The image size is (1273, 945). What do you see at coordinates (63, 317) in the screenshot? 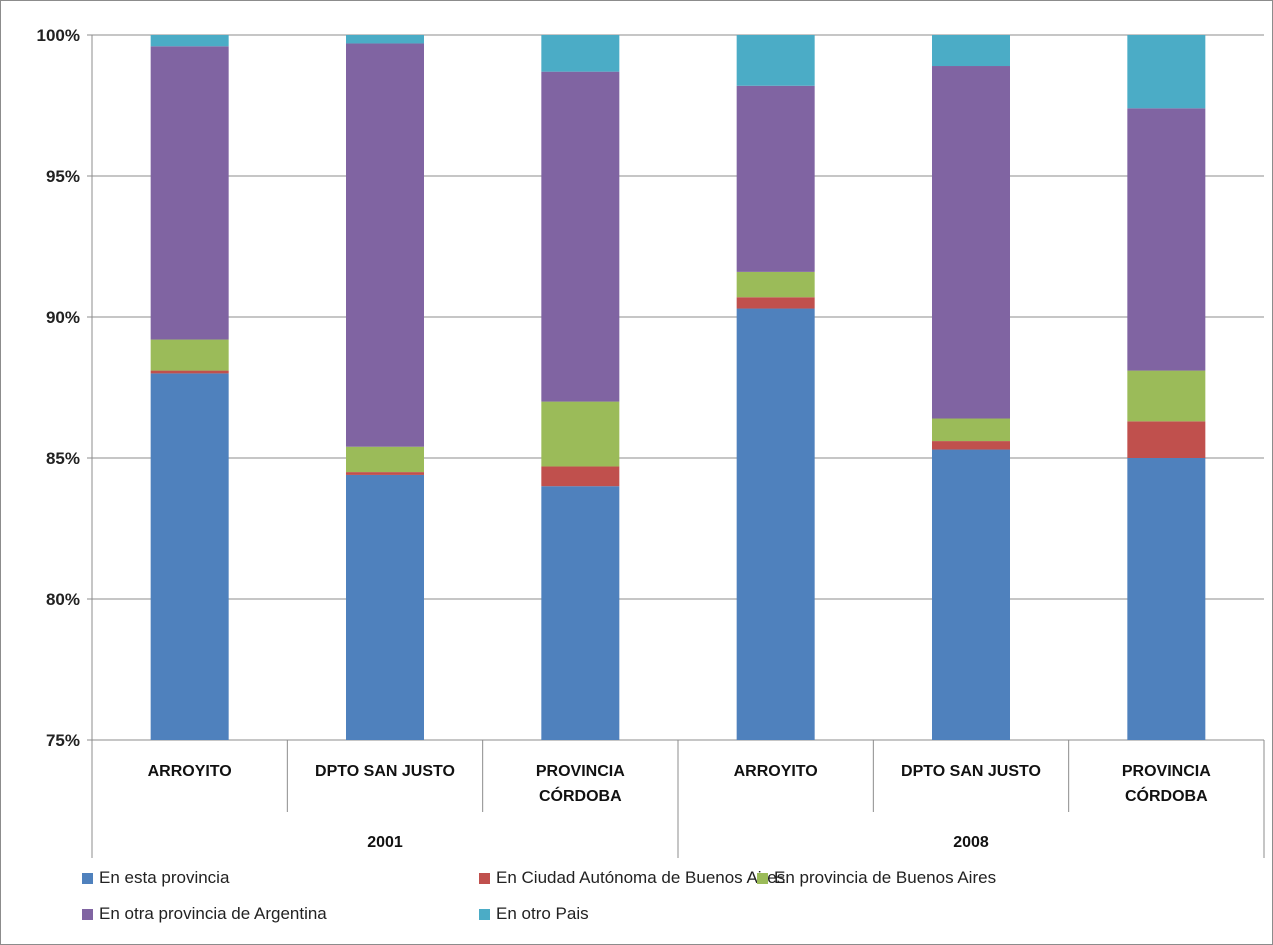
I see `y-tick-label: 90%` at bounding box center [63, 317].